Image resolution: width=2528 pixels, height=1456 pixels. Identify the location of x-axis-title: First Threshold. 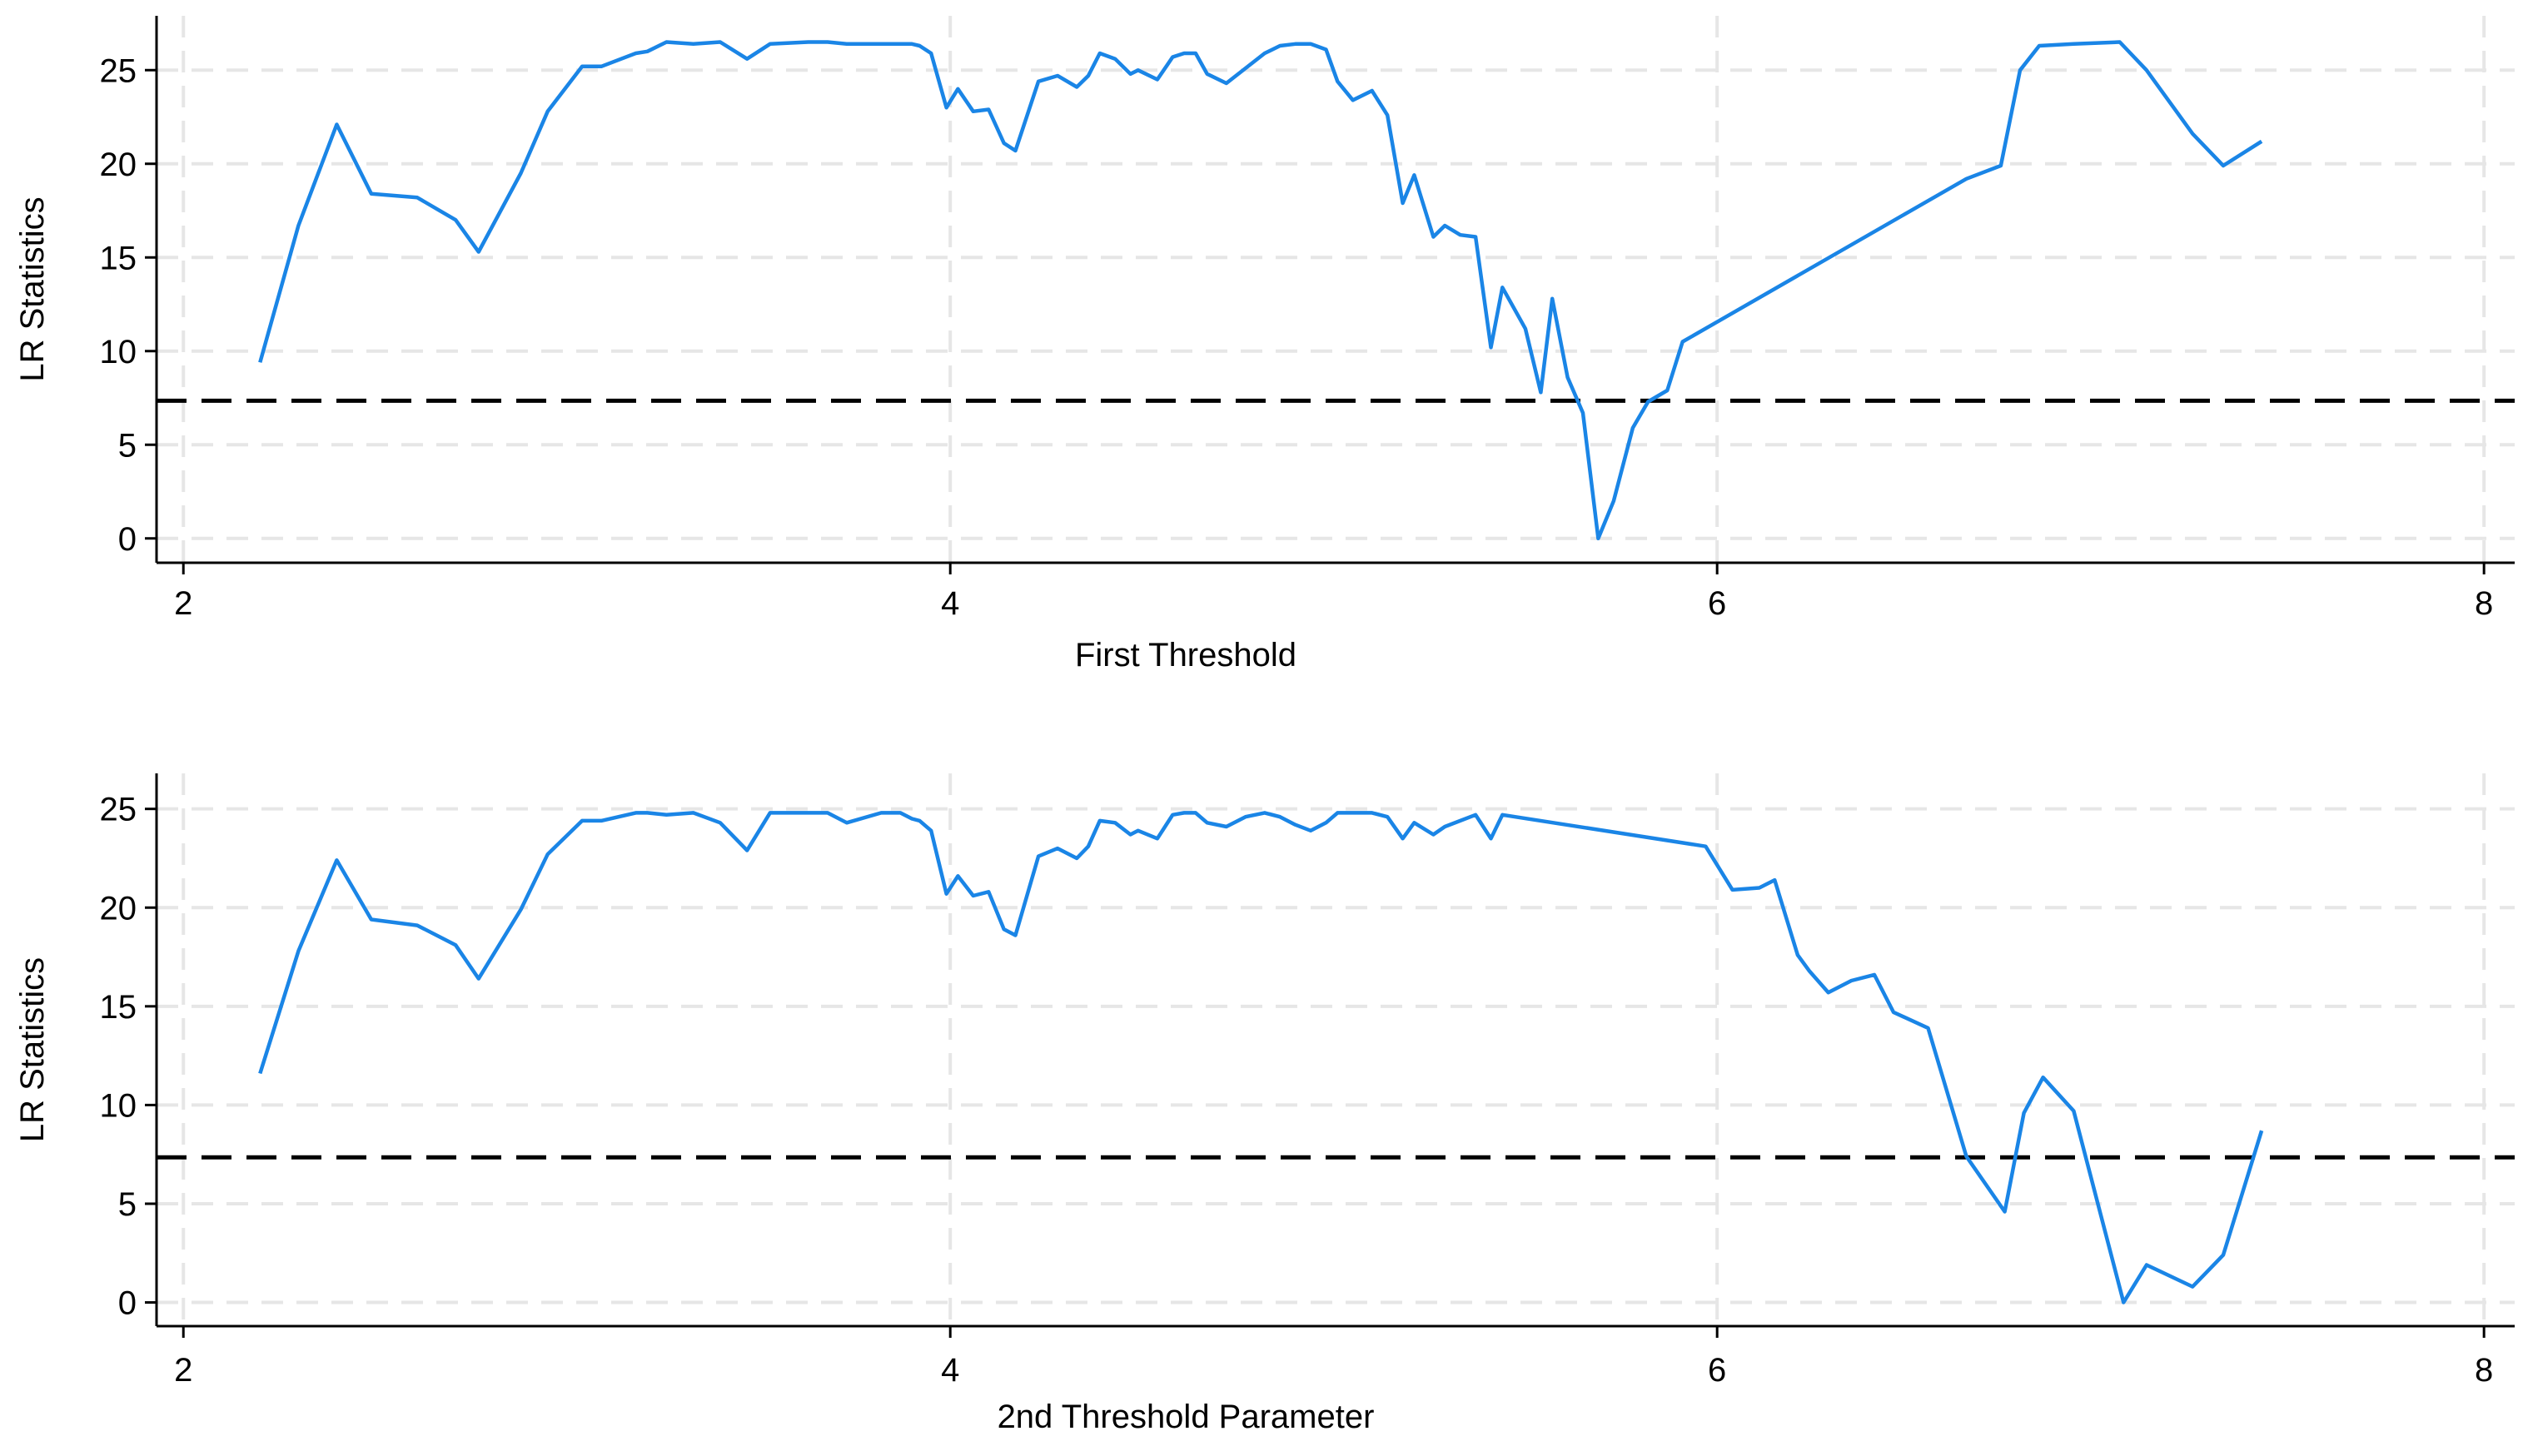
(1185, 655).